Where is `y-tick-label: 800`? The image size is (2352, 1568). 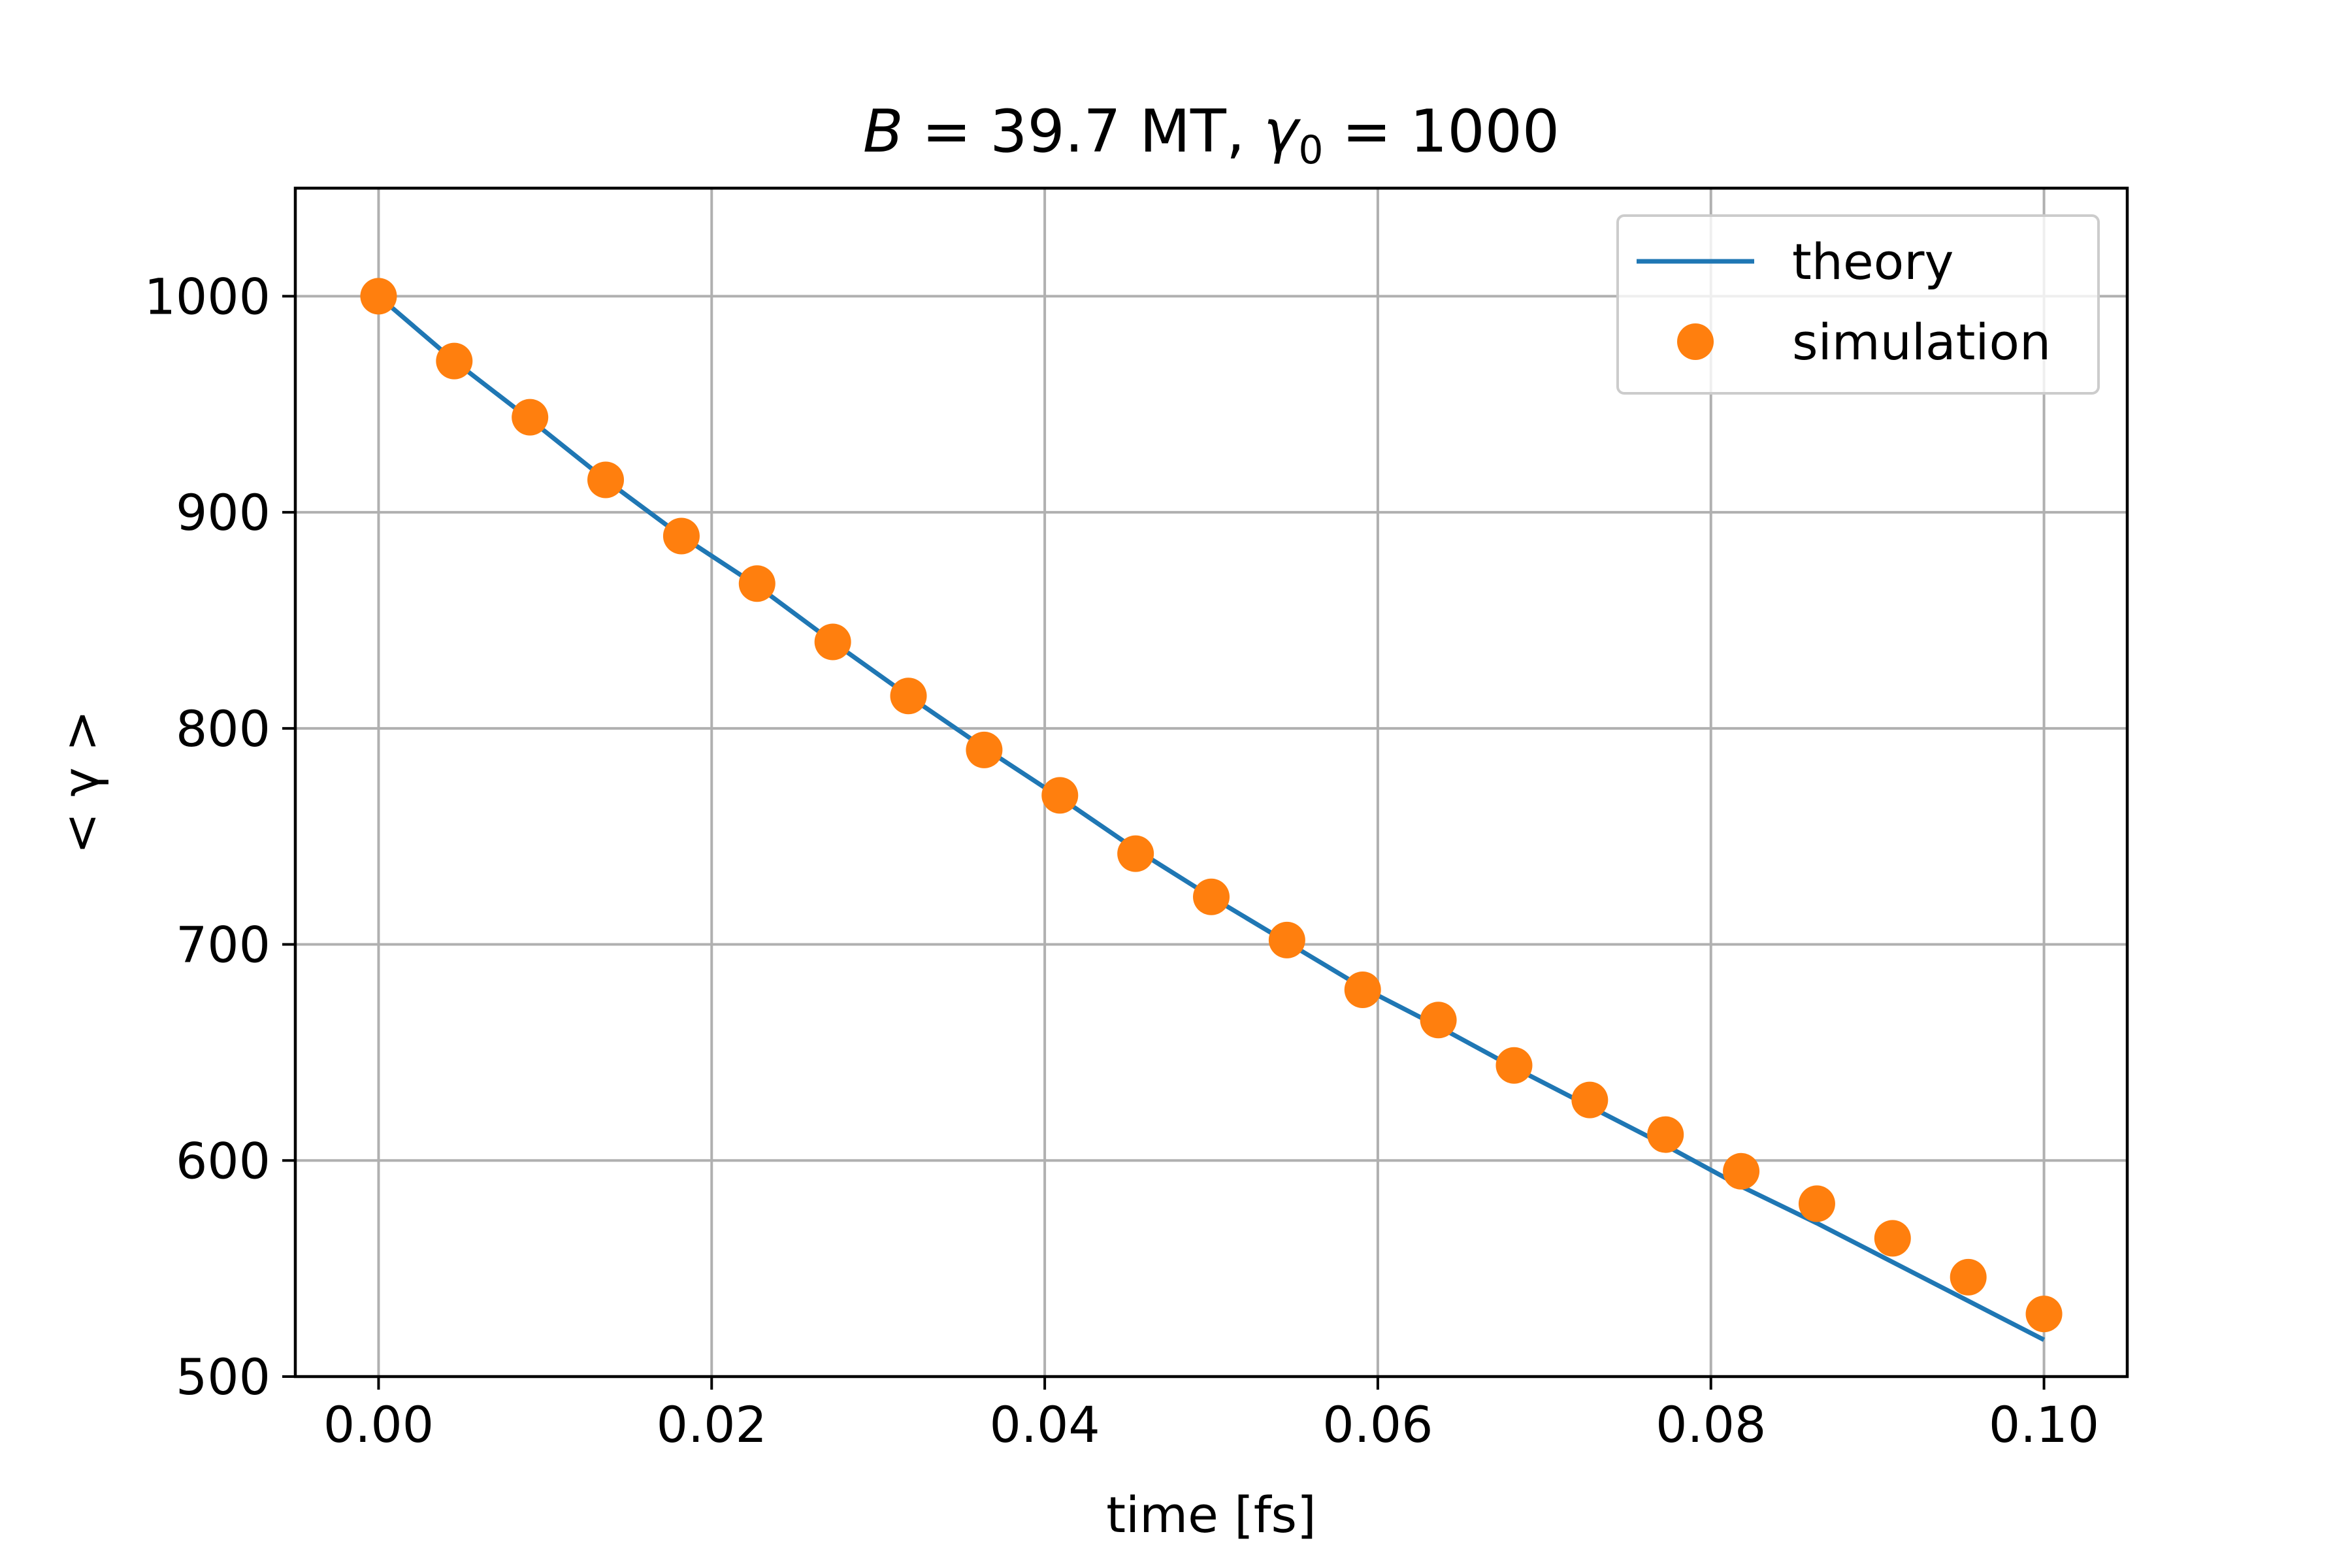 y-tick-label: 800 is located at coordinates (223, 729).